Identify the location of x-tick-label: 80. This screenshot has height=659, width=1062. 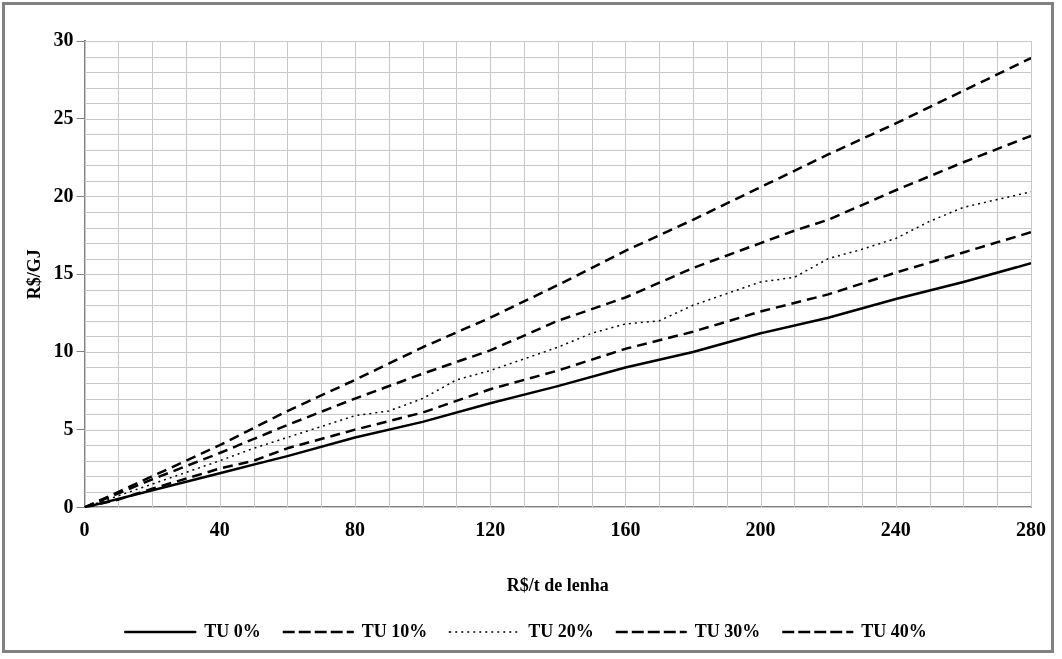
(355, 528).